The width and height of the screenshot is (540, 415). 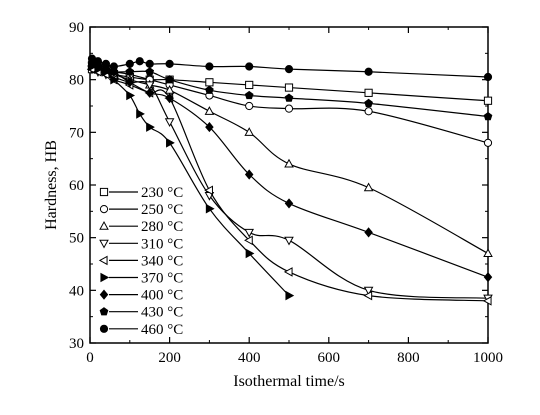 What do you see at coordinates (294, 358) in the screenshot?
I see `x-tick-labels: 0 200 400 600 800 1000` at bounding box center [294, 358].